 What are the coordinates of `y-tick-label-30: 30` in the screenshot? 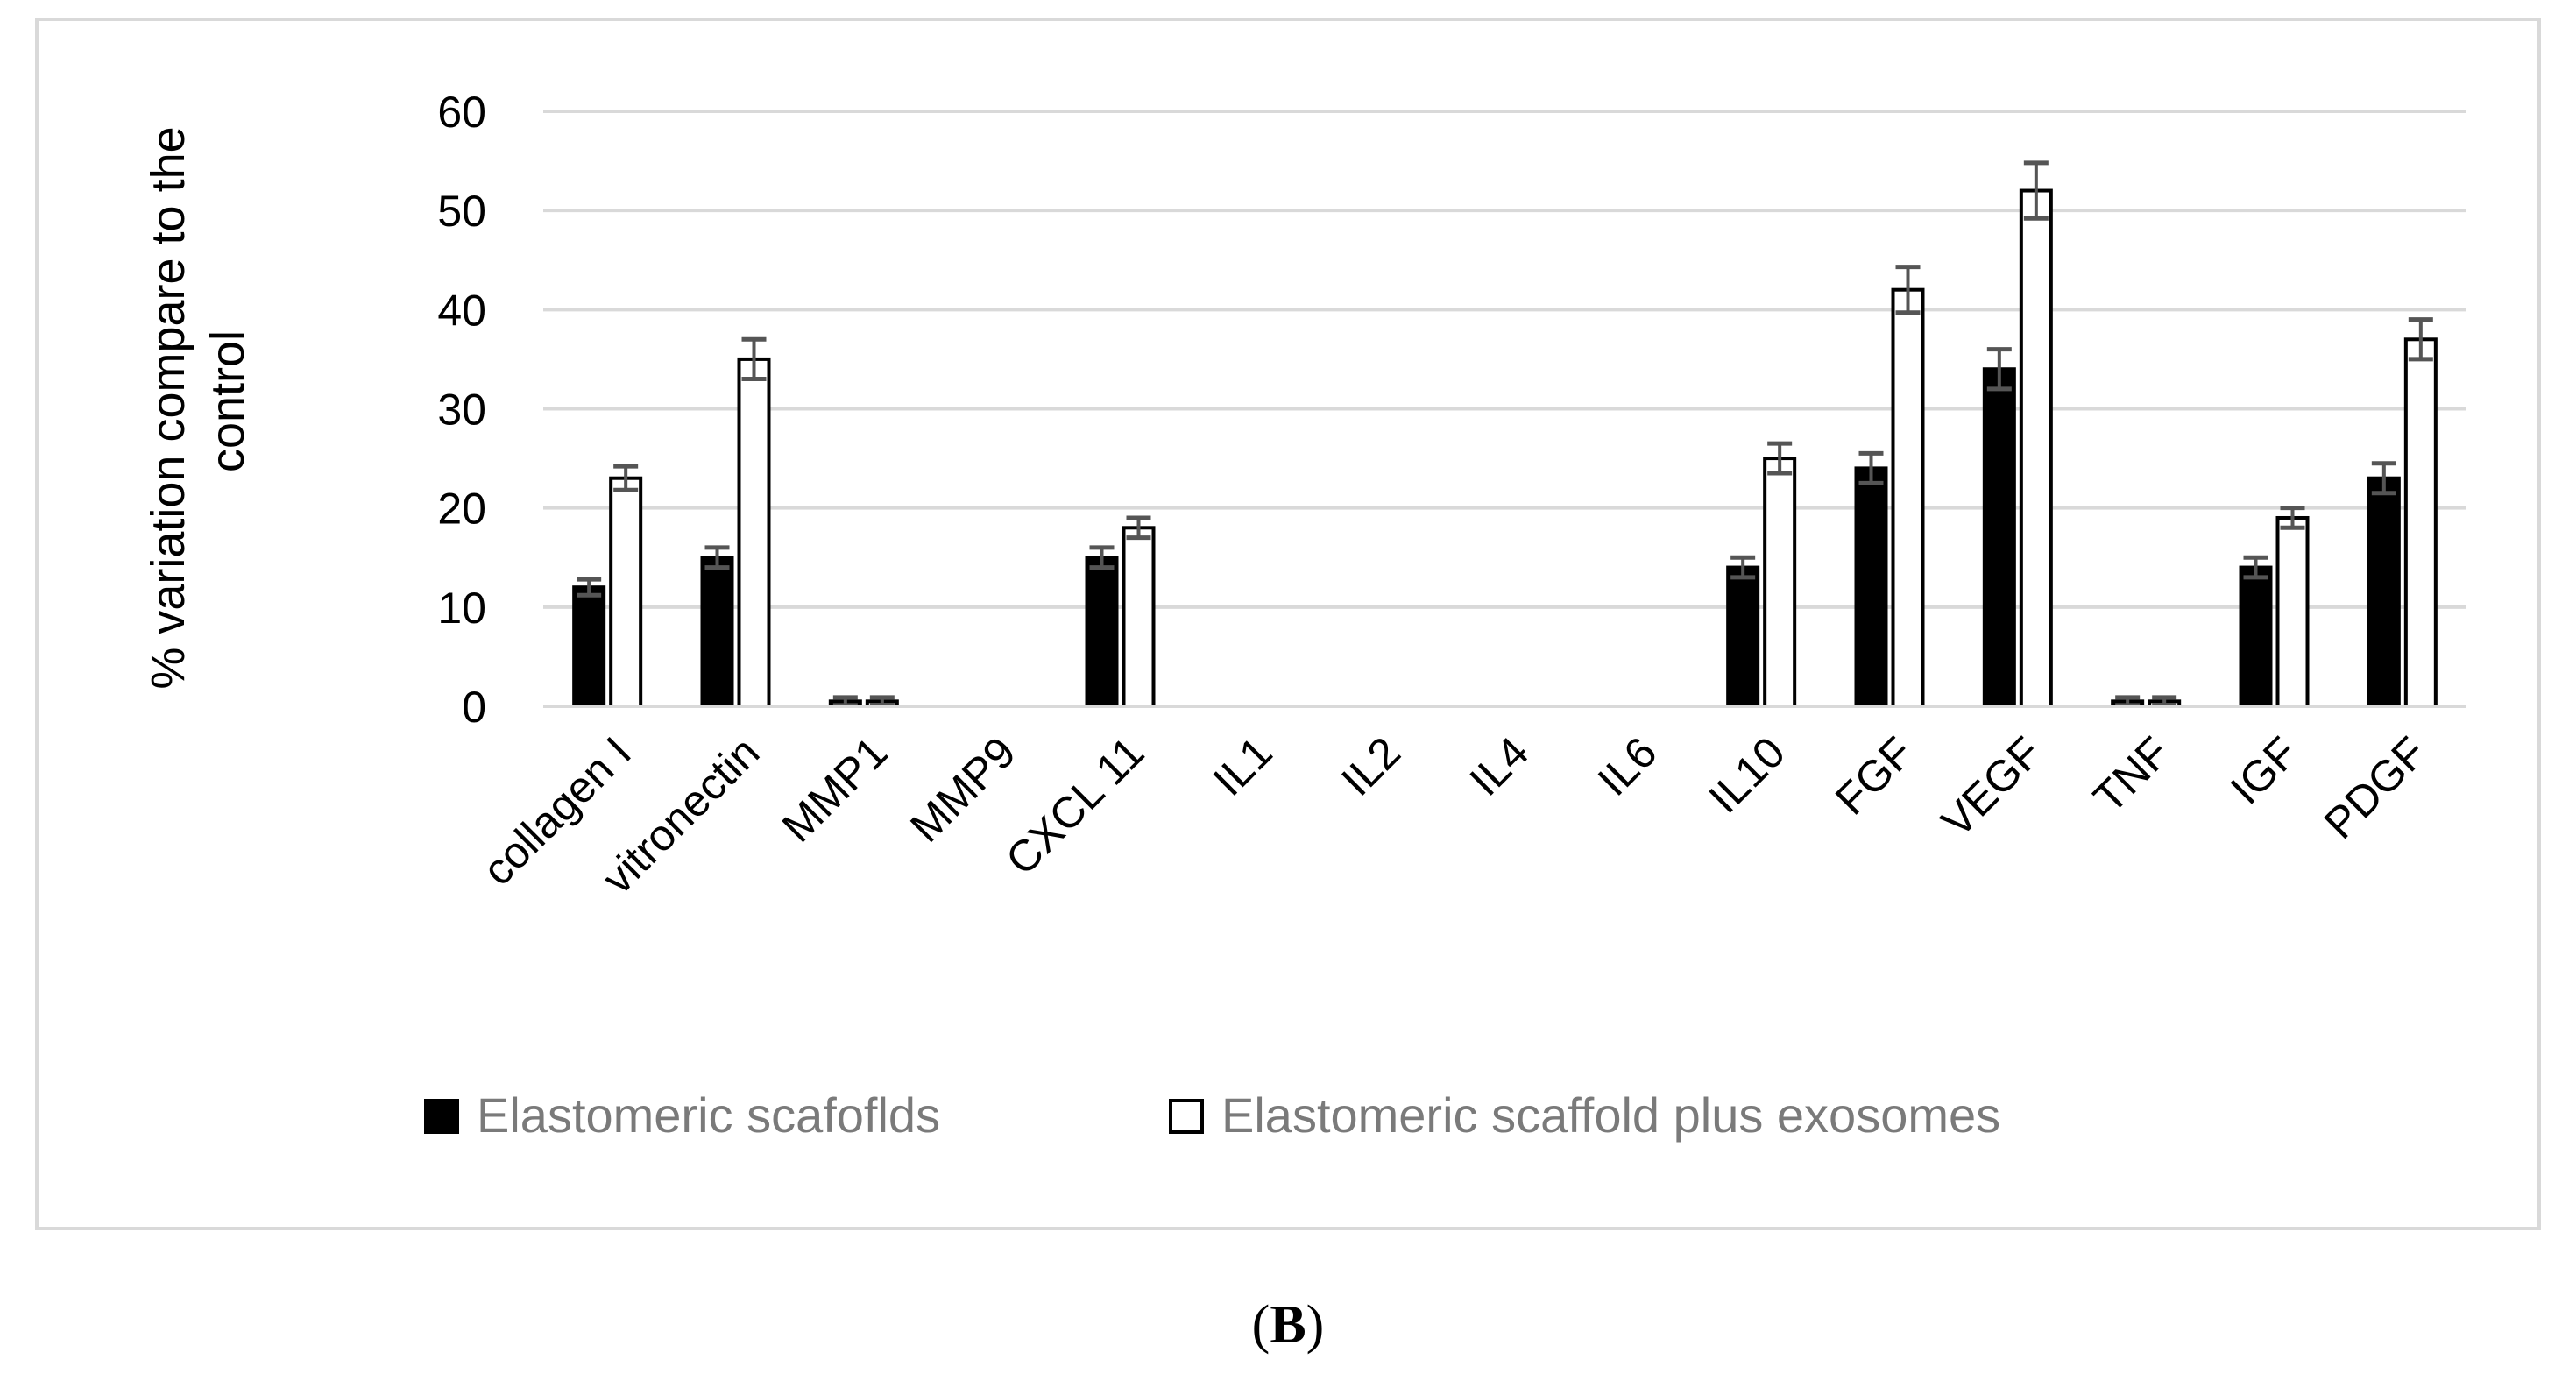 It's located at (461, 410).